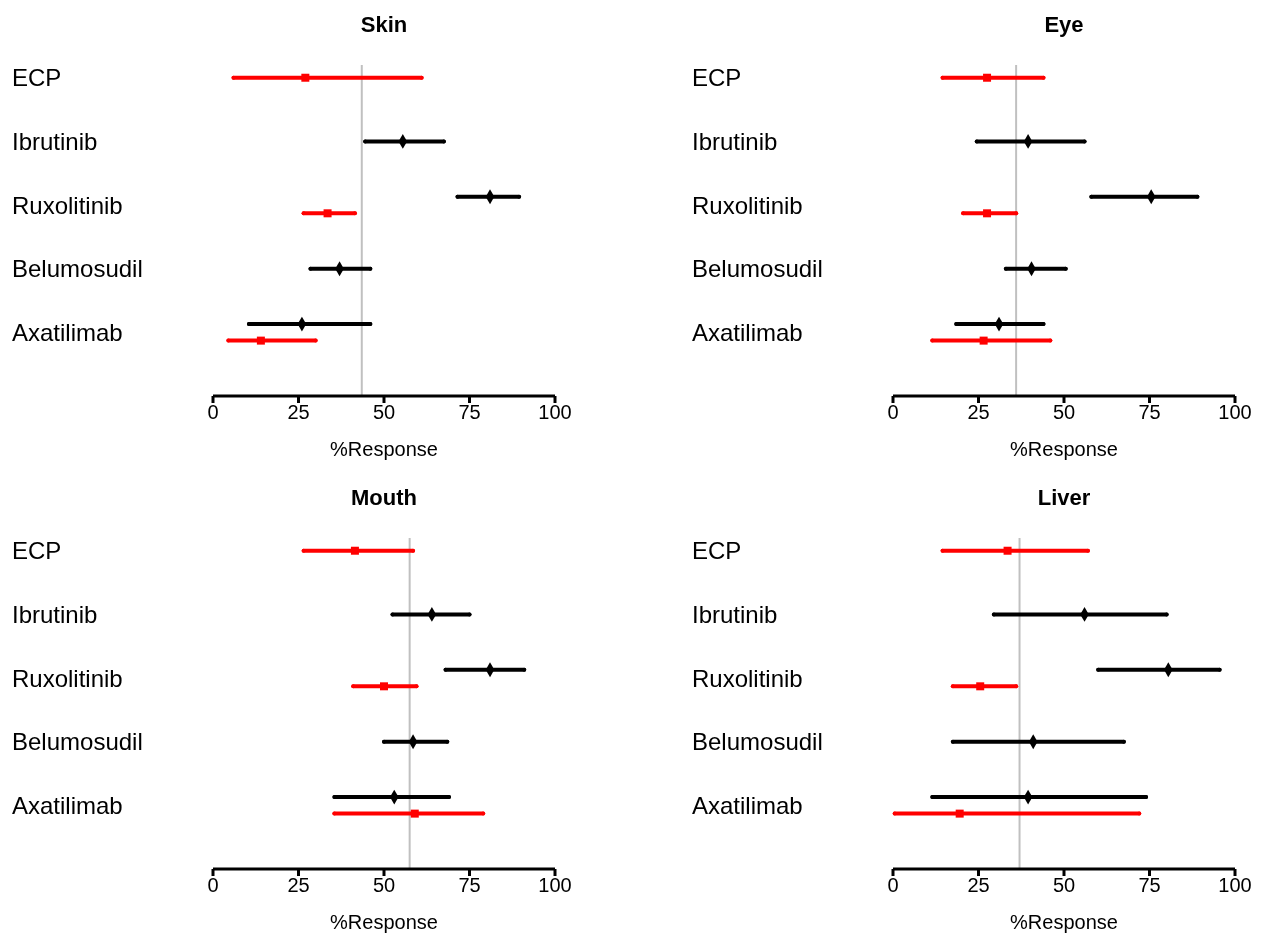 This screenshot has height=945, width=1262. Describe the element at coordinates (384, 25) in the screenshot. I see `chart-title: Skin` at that location.